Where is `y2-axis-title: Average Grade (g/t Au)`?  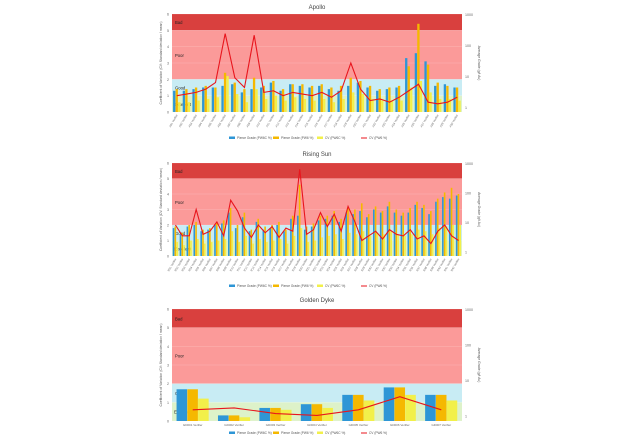 y2-axis-title: Average Grade (g/t Au) is located at coordinates (479, 209).